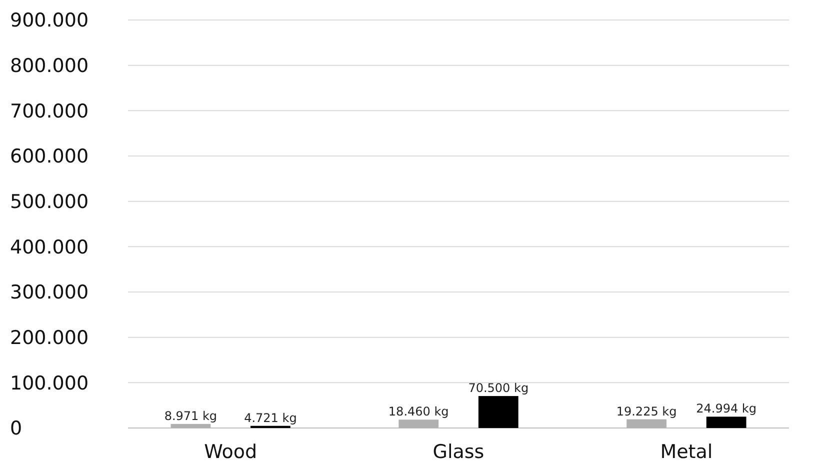  What do you see at coordinates (686, 452) in the screenshot?
I see `x-tick-label: Metal` at bounding box center [686, 452].